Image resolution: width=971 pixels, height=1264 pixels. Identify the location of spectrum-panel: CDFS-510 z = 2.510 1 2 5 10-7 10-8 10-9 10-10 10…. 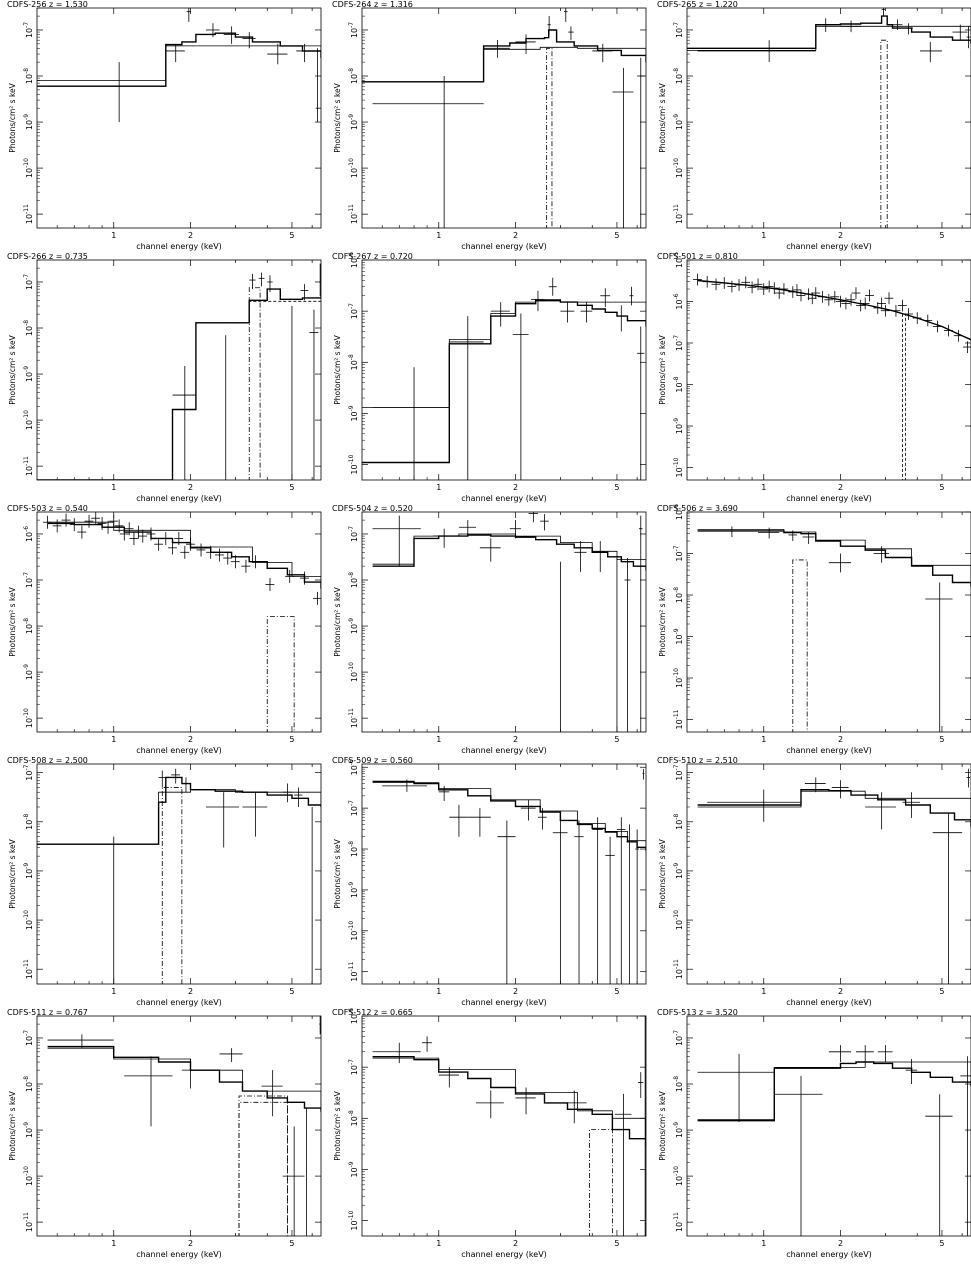
(814, 881).